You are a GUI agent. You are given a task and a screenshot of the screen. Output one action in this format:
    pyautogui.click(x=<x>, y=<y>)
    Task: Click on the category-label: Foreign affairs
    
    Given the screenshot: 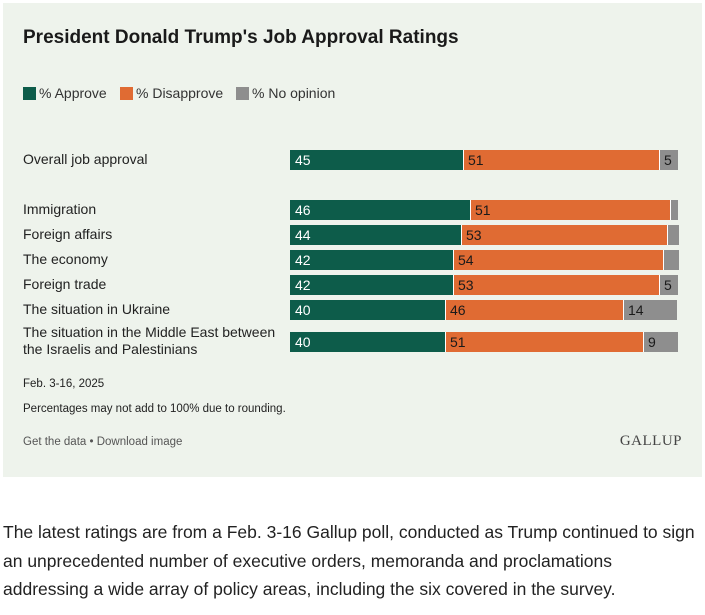 What is the action you would take?
    pyautogui.click(x=68, y=234)
    